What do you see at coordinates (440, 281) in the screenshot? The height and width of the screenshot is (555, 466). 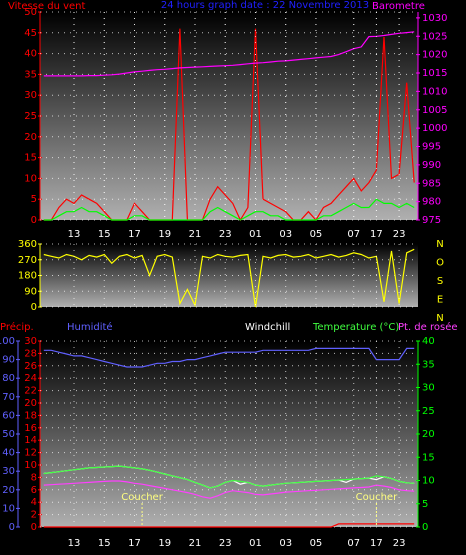 I see `compass-label: S` at bounding box center [440, 281].